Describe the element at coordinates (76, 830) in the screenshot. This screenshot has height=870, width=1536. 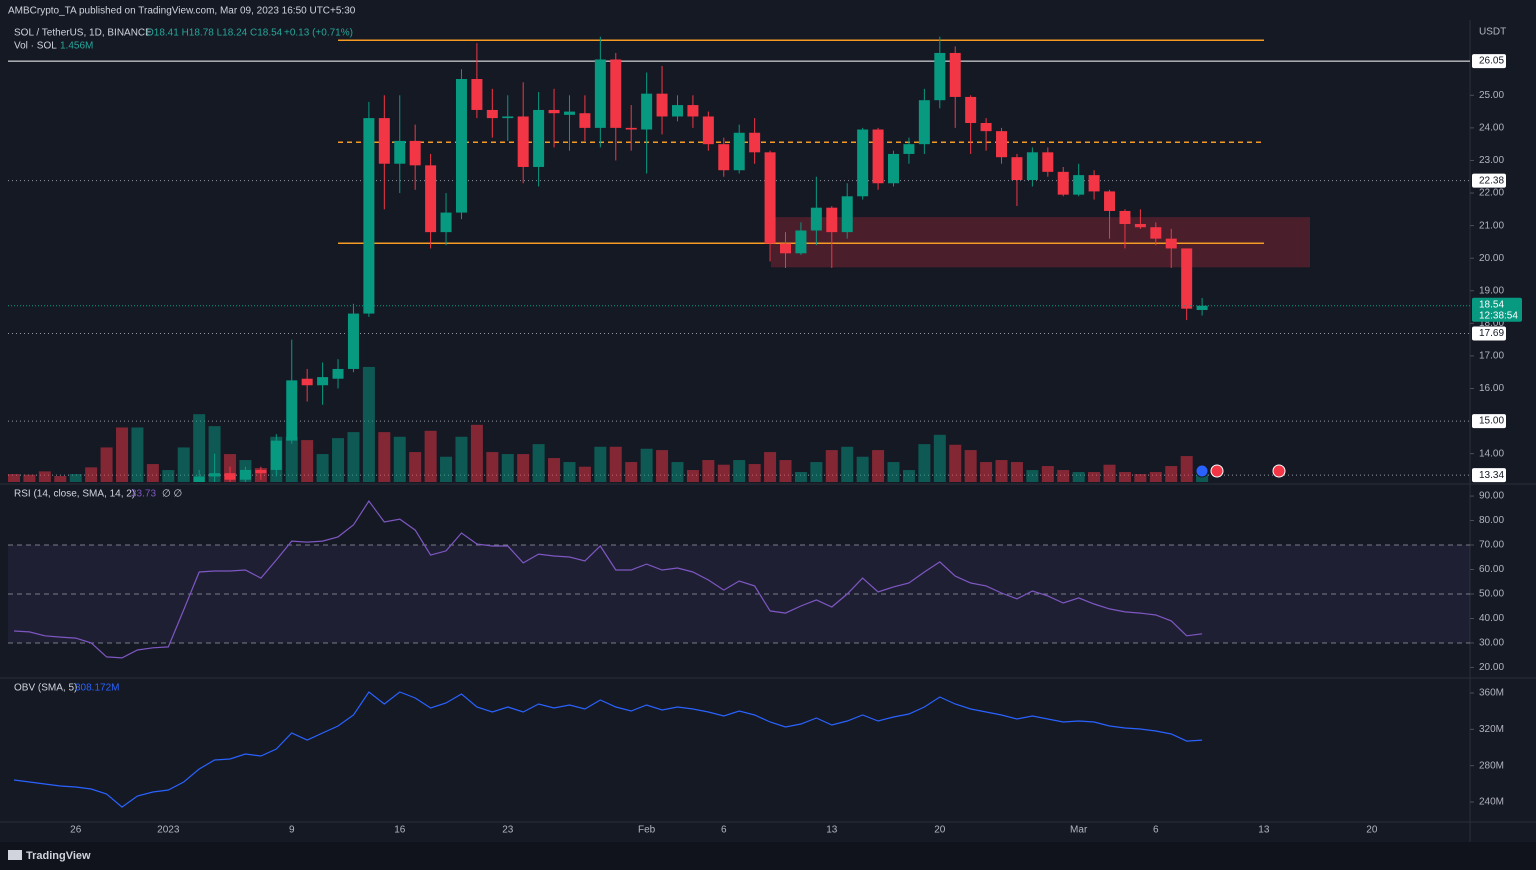
I see `x-tick-label: 26` at that location.